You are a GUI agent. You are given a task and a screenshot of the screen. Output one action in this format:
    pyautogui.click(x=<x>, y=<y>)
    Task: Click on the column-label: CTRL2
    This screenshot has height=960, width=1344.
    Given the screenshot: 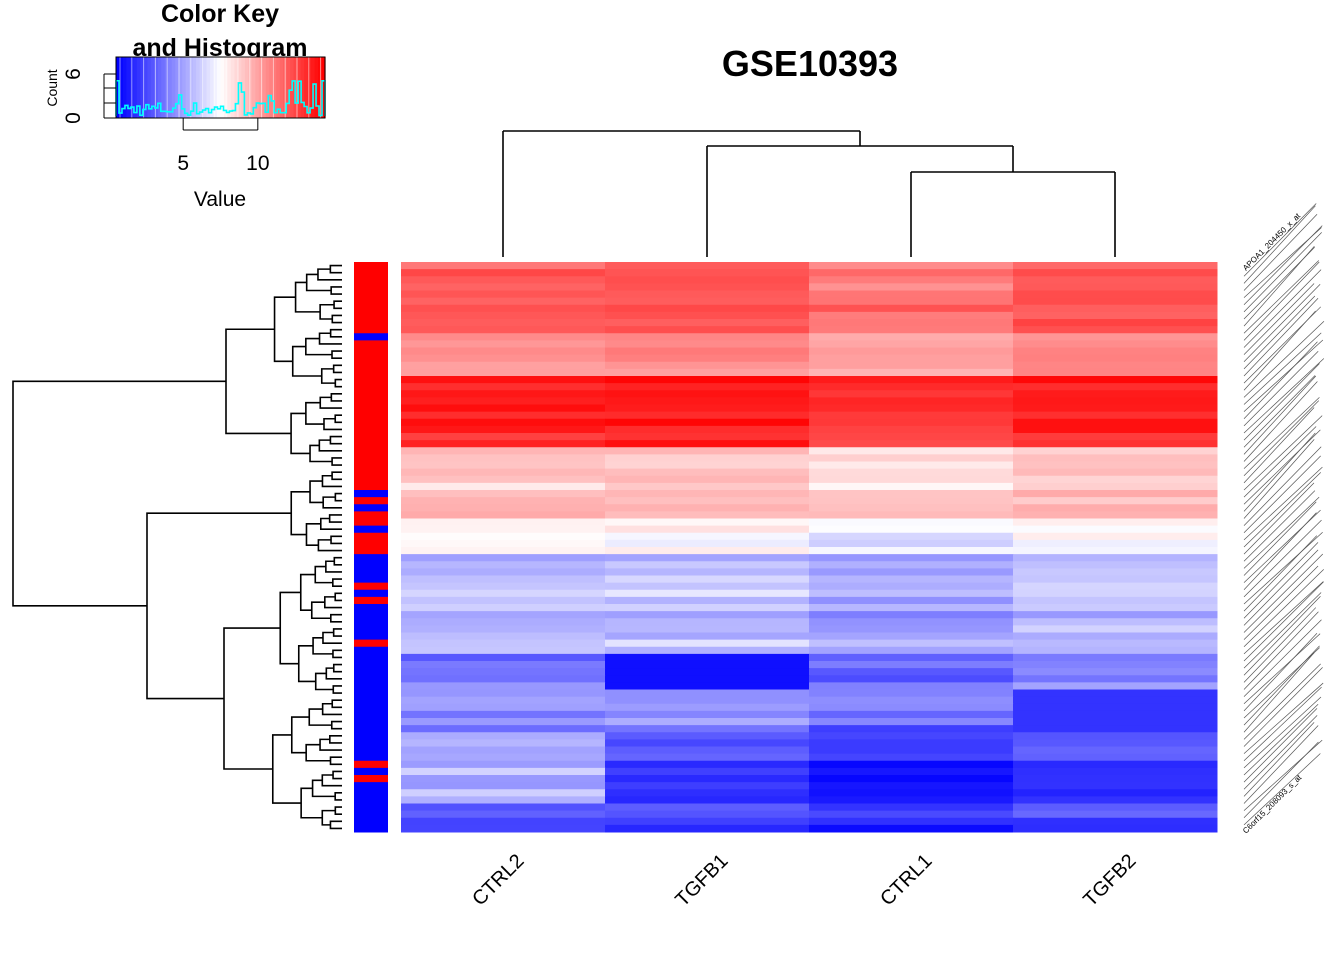 What is the action you would take?
    pyautogui.click(x=498, y=880)
    